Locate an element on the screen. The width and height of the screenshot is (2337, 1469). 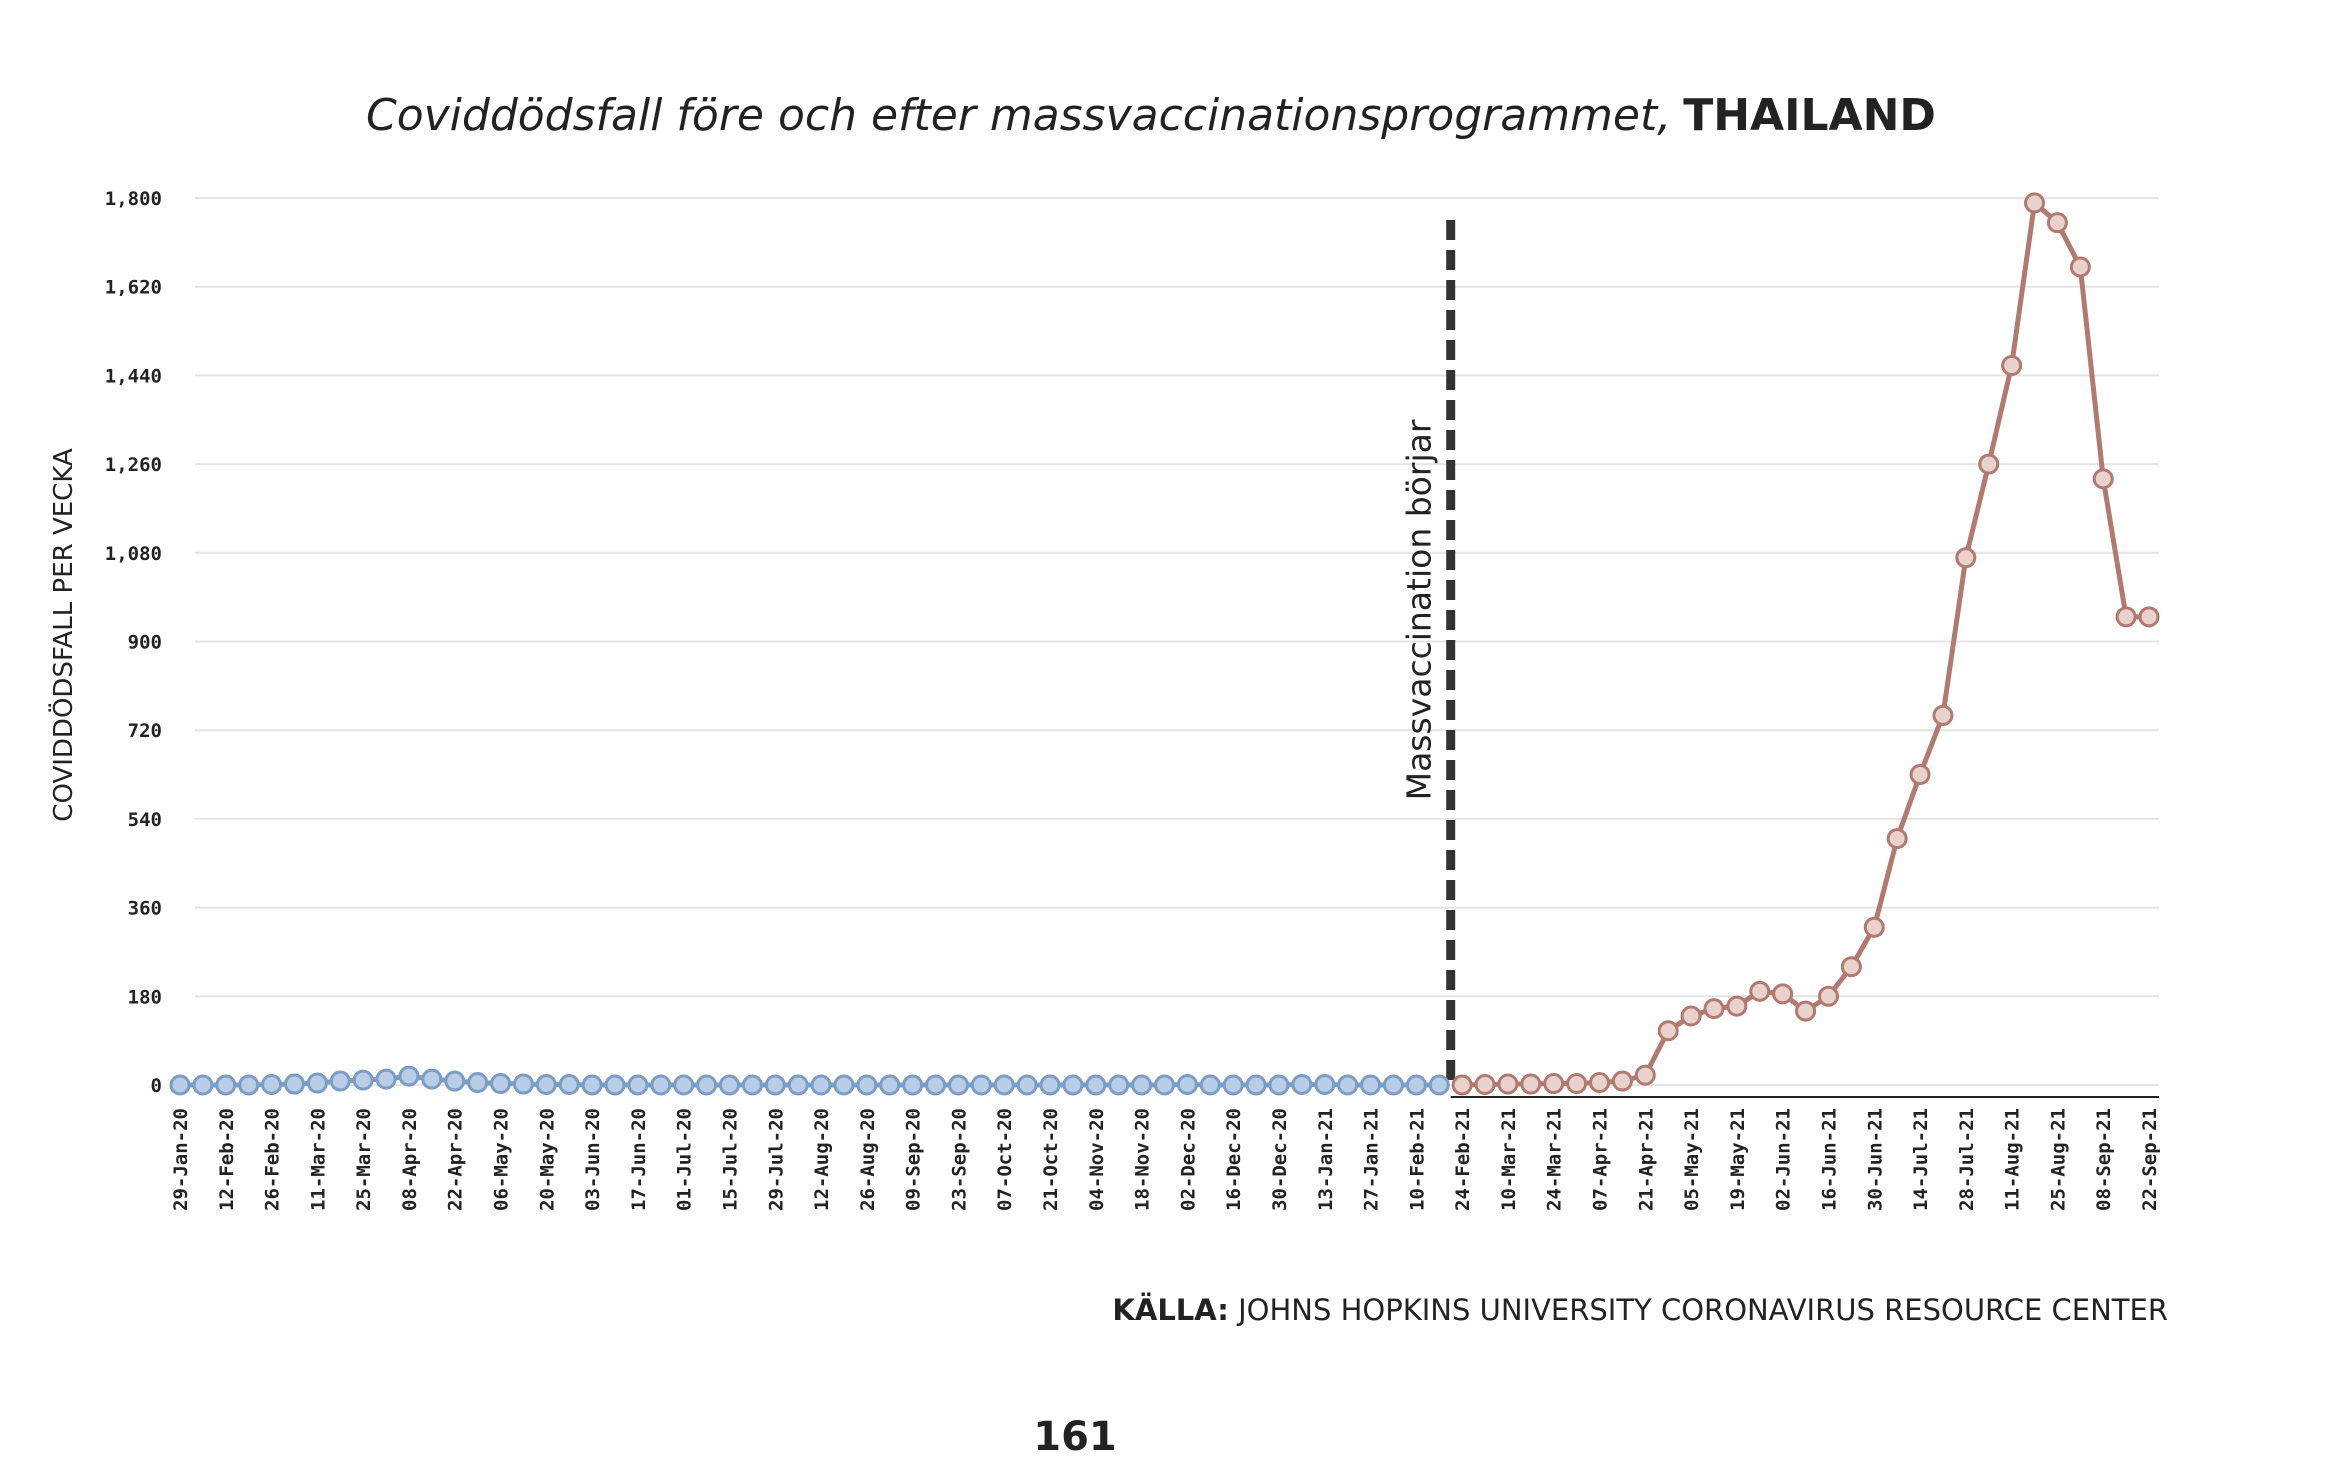
x-tick-label: 02-Jun-21 is located at coordinates (1784, 1159).